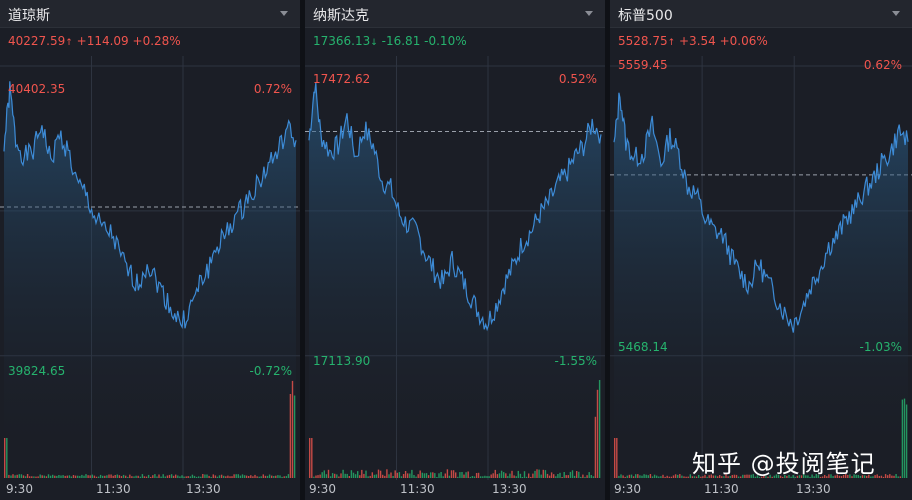 This screenshot has height=500, width=912. I want to click on panel-header: 纳斯达克, so click(455, 14).